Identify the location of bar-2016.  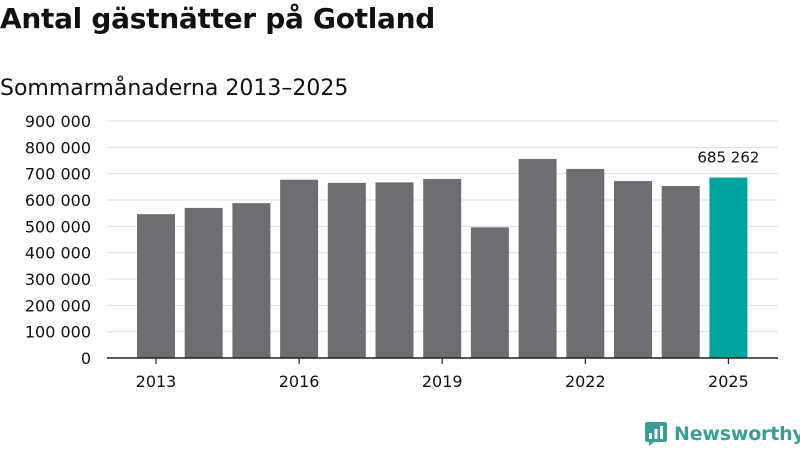
(299, 268).